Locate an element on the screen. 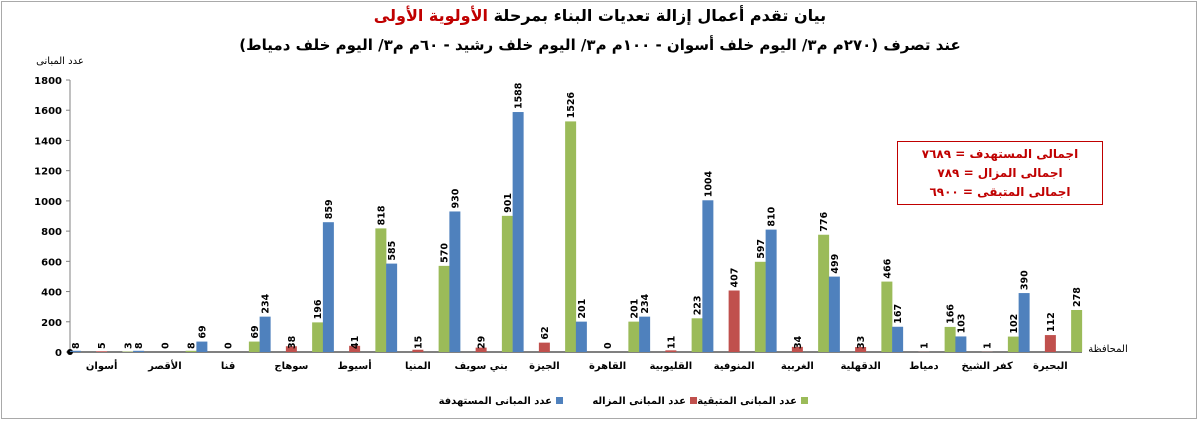 The image size is (1200, 422). category-label: قنا is located at coordinates (228, 366).